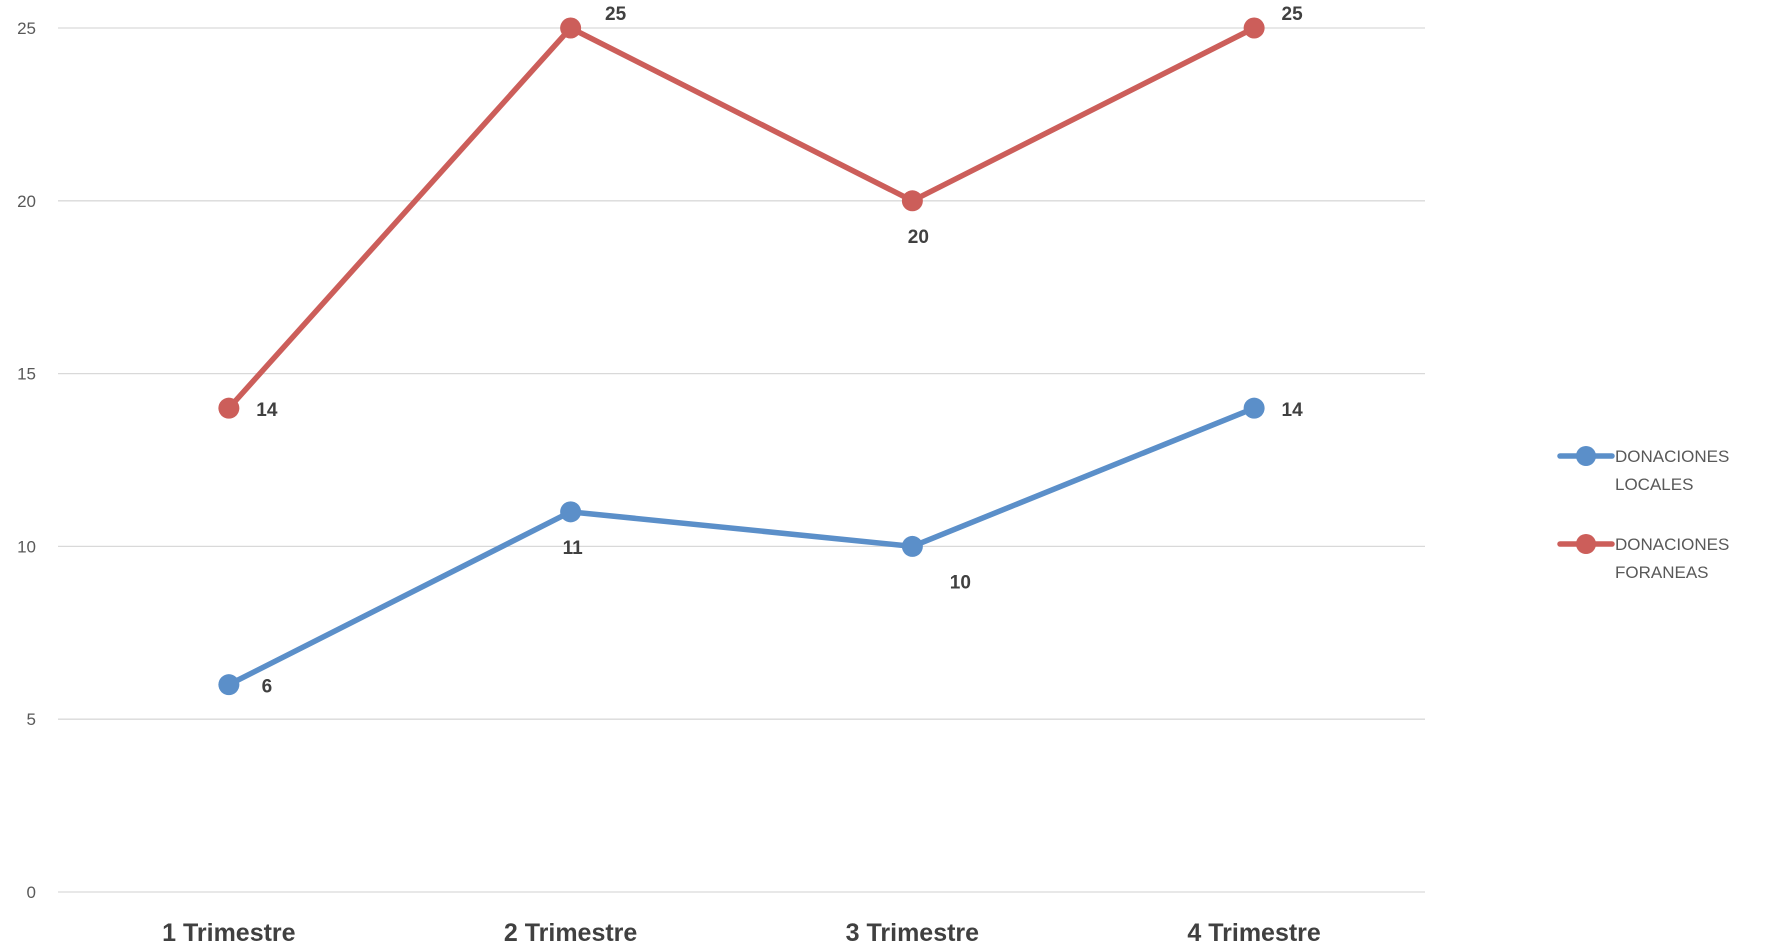  What do you see at coordinates (913, 933) in the screenshot?
I see `x-tick-label: 3 Trimestre` at bounding box center [913, 933].